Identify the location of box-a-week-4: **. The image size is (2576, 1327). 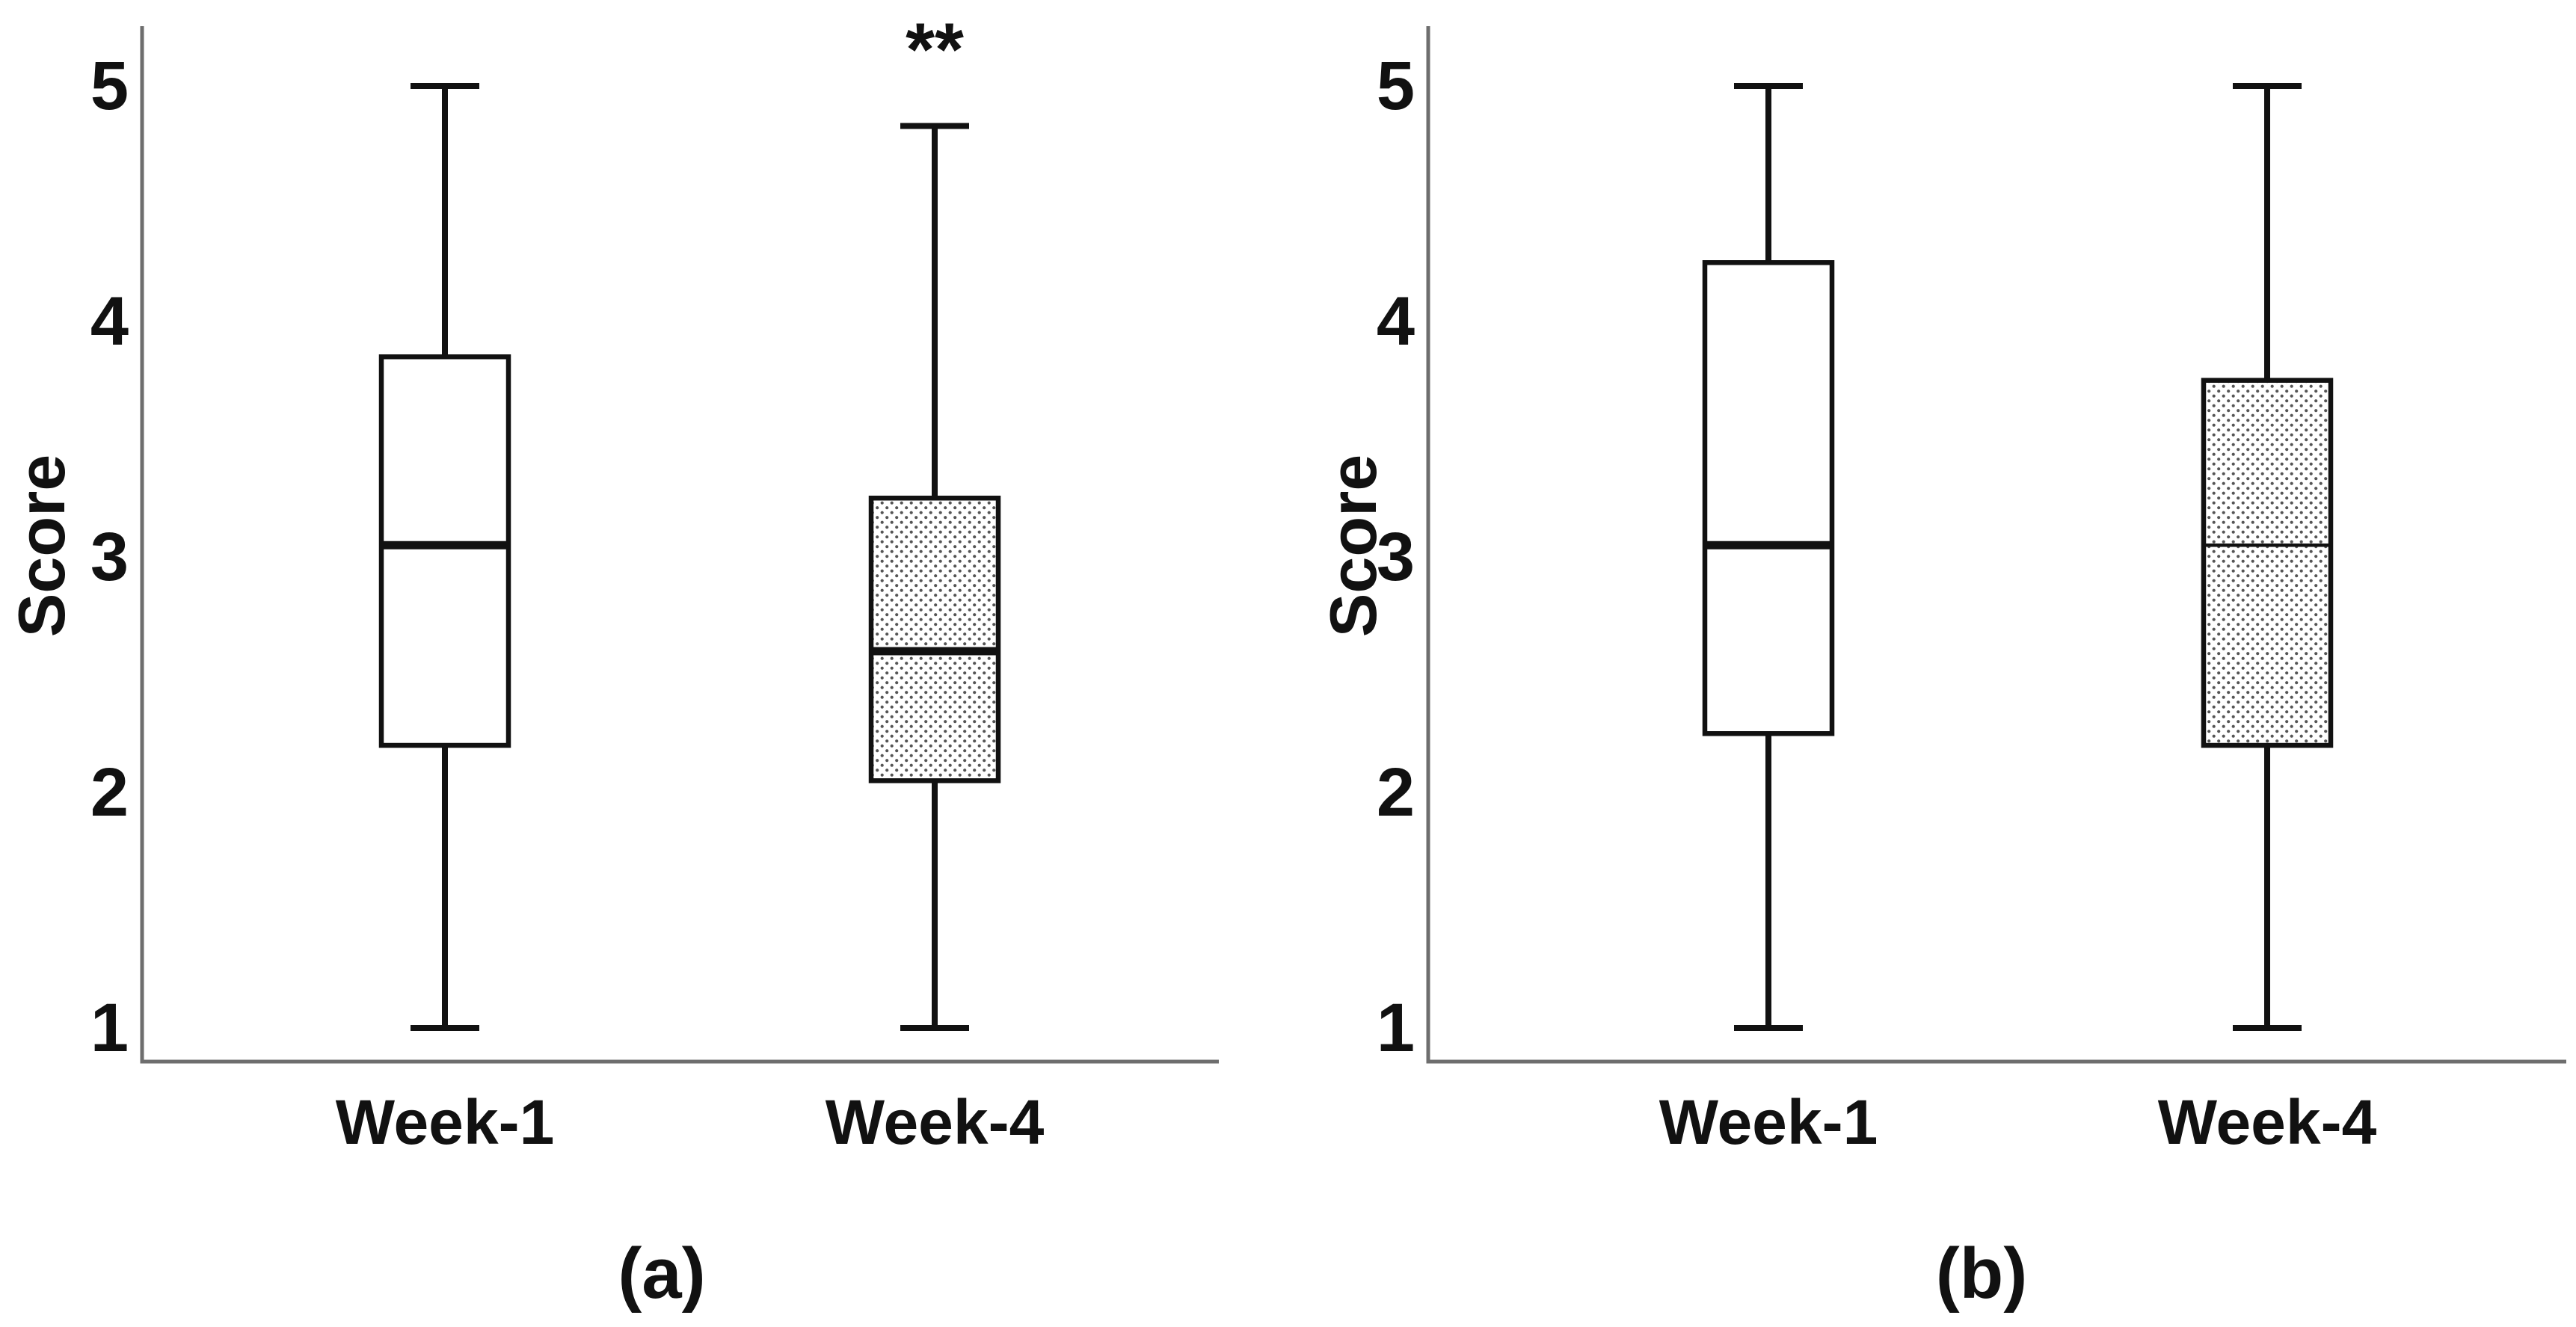
(934, 519).